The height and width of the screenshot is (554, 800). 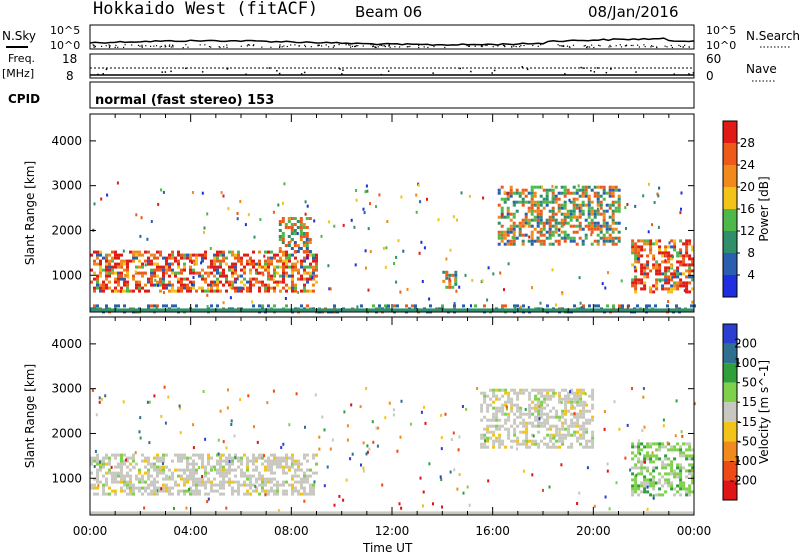 I want to click on nave-point, so click(x=202, y=72).